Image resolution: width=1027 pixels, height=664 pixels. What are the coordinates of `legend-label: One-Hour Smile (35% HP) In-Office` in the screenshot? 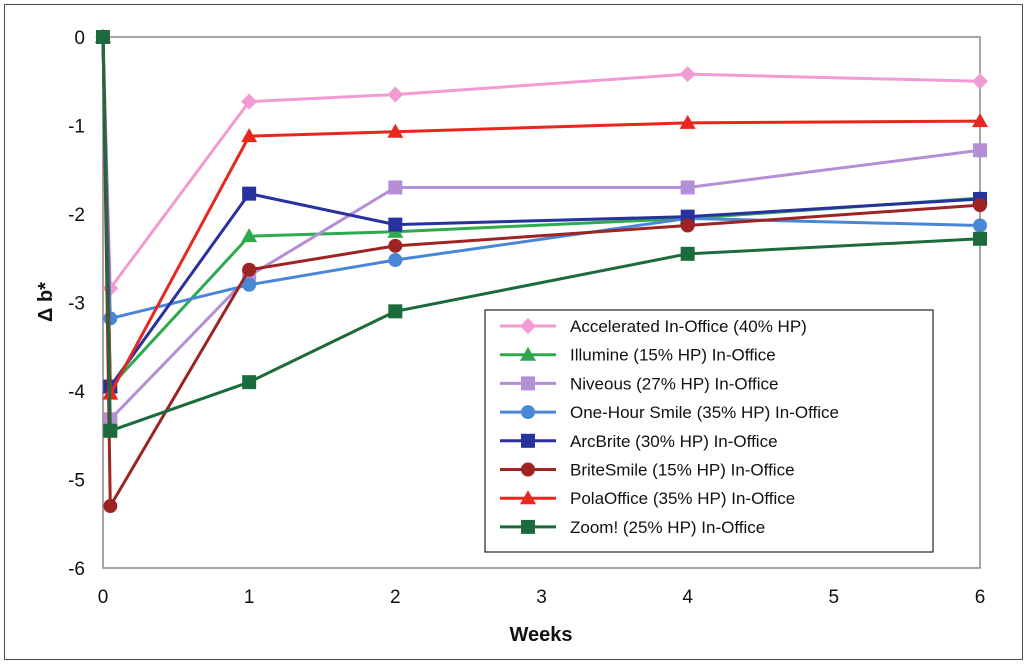 It's located at (704, 412).